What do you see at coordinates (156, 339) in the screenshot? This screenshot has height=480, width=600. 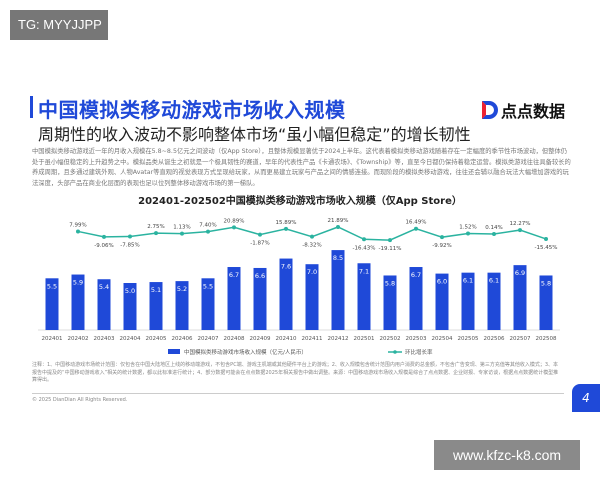 I see `x-tick-label: 202405` at bounding box center [156, 339].